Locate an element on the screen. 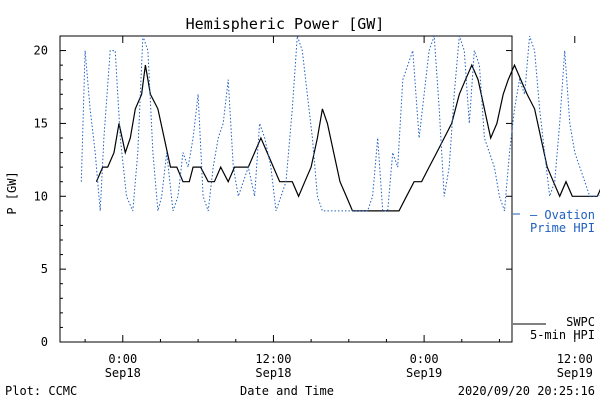 This screenshot has height=400, width=600. y-tick-label: 15 is located at coordinates (41, 123).